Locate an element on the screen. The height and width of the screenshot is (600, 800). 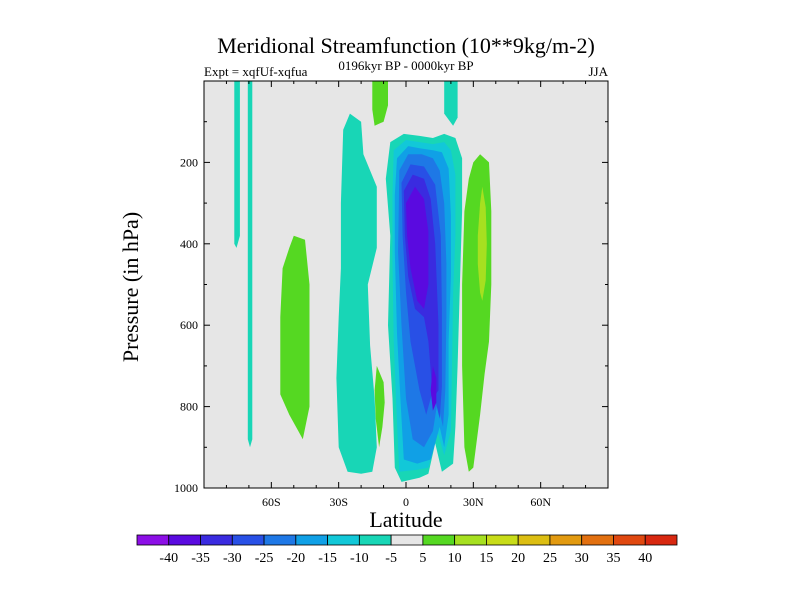
contour-region-green-blob-50S is located at coordinates (295, 337).